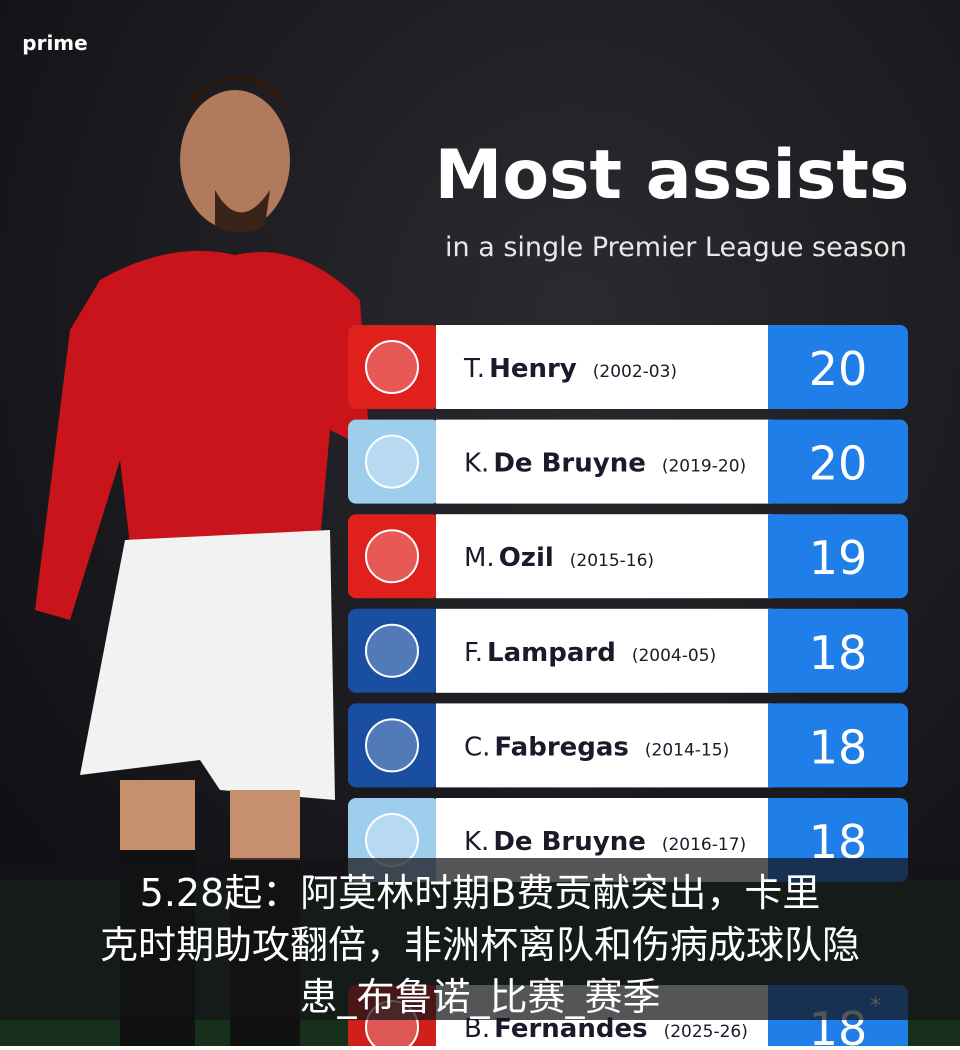 The image size is (960, 1050). What do you see at coordinates (635, 372) in the screenshot?
I see `season: (2002-03)` at bounding box center [635, 372].